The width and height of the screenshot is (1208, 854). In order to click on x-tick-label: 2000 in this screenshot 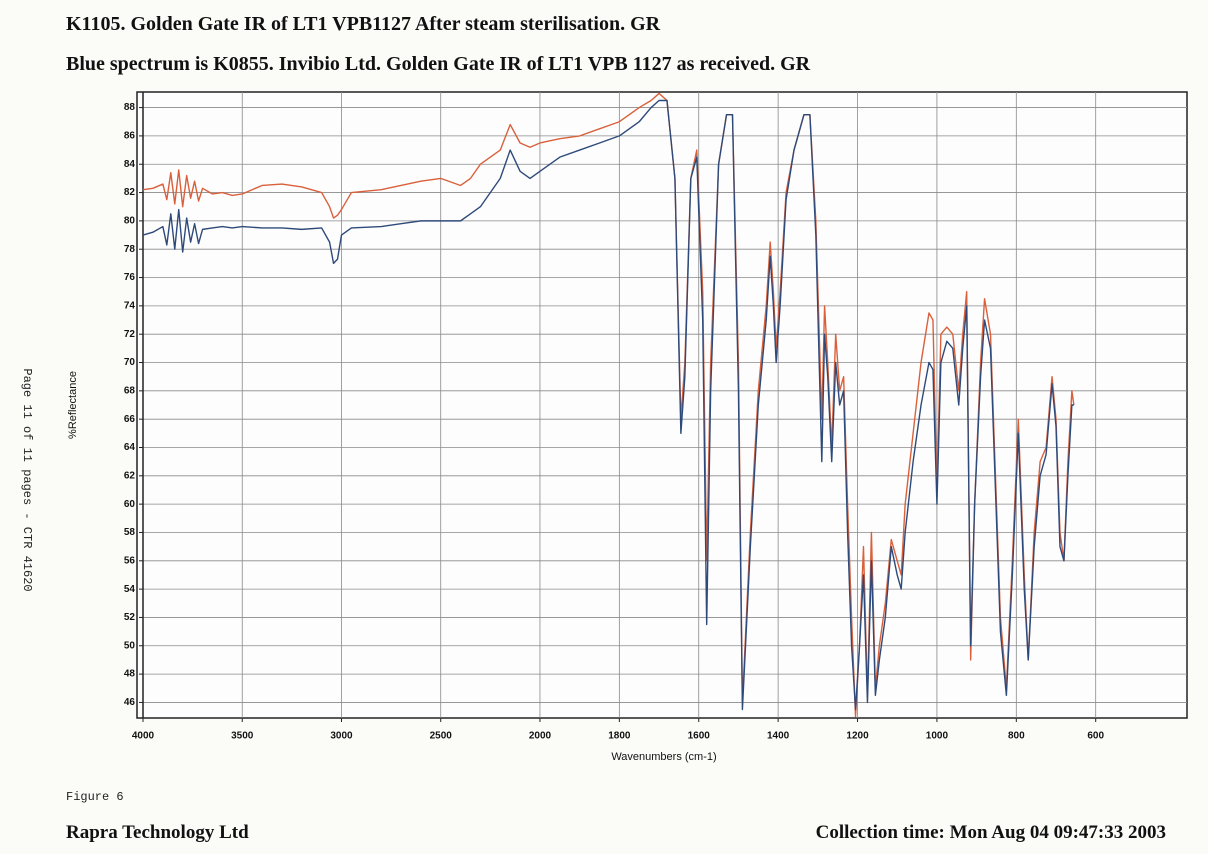, I will do `click(540, 736)`.